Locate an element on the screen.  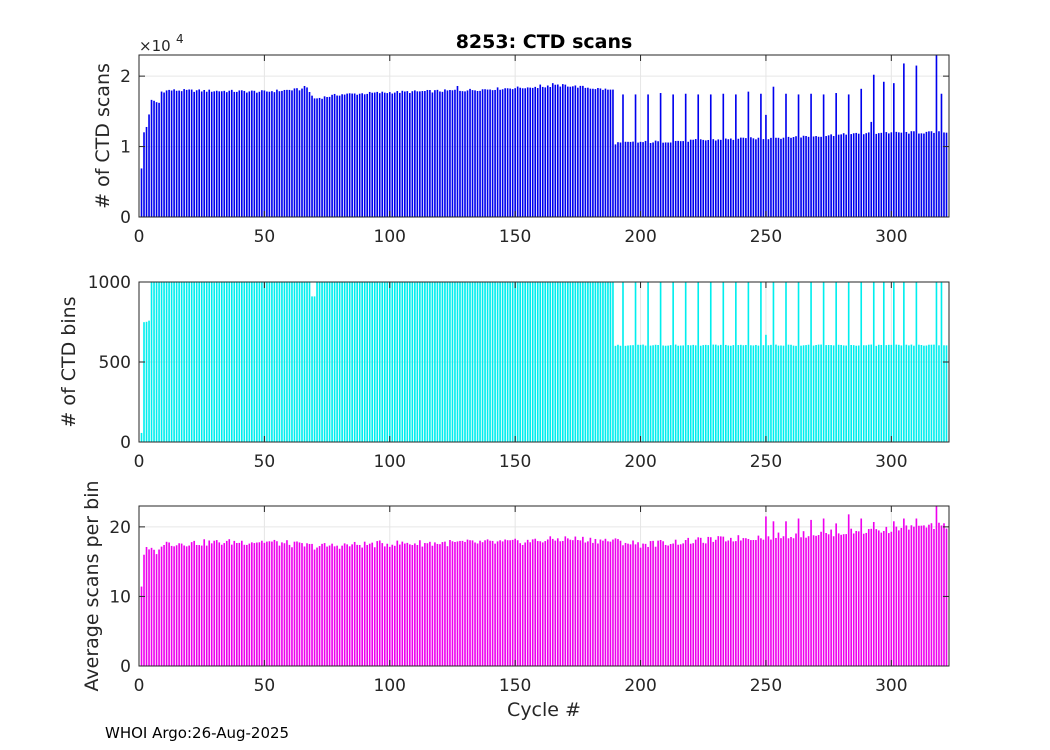
x-axis-label: Cycle # is located at coordinates (544, 710).